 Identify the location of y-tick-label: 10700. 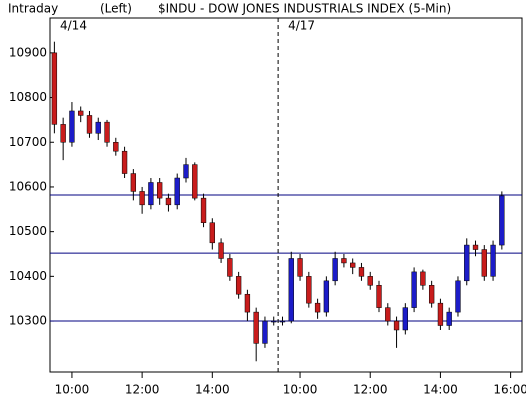
(28, 142).